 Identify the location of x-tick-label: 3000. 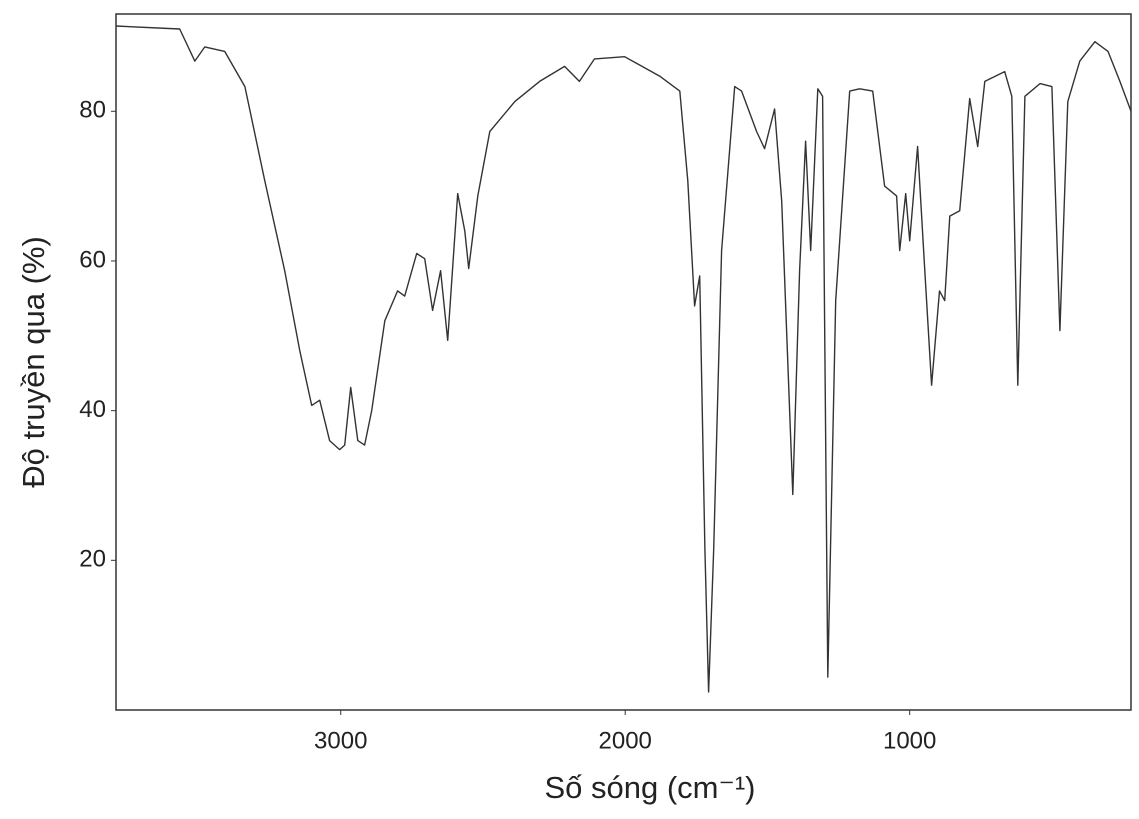
(340, 740).